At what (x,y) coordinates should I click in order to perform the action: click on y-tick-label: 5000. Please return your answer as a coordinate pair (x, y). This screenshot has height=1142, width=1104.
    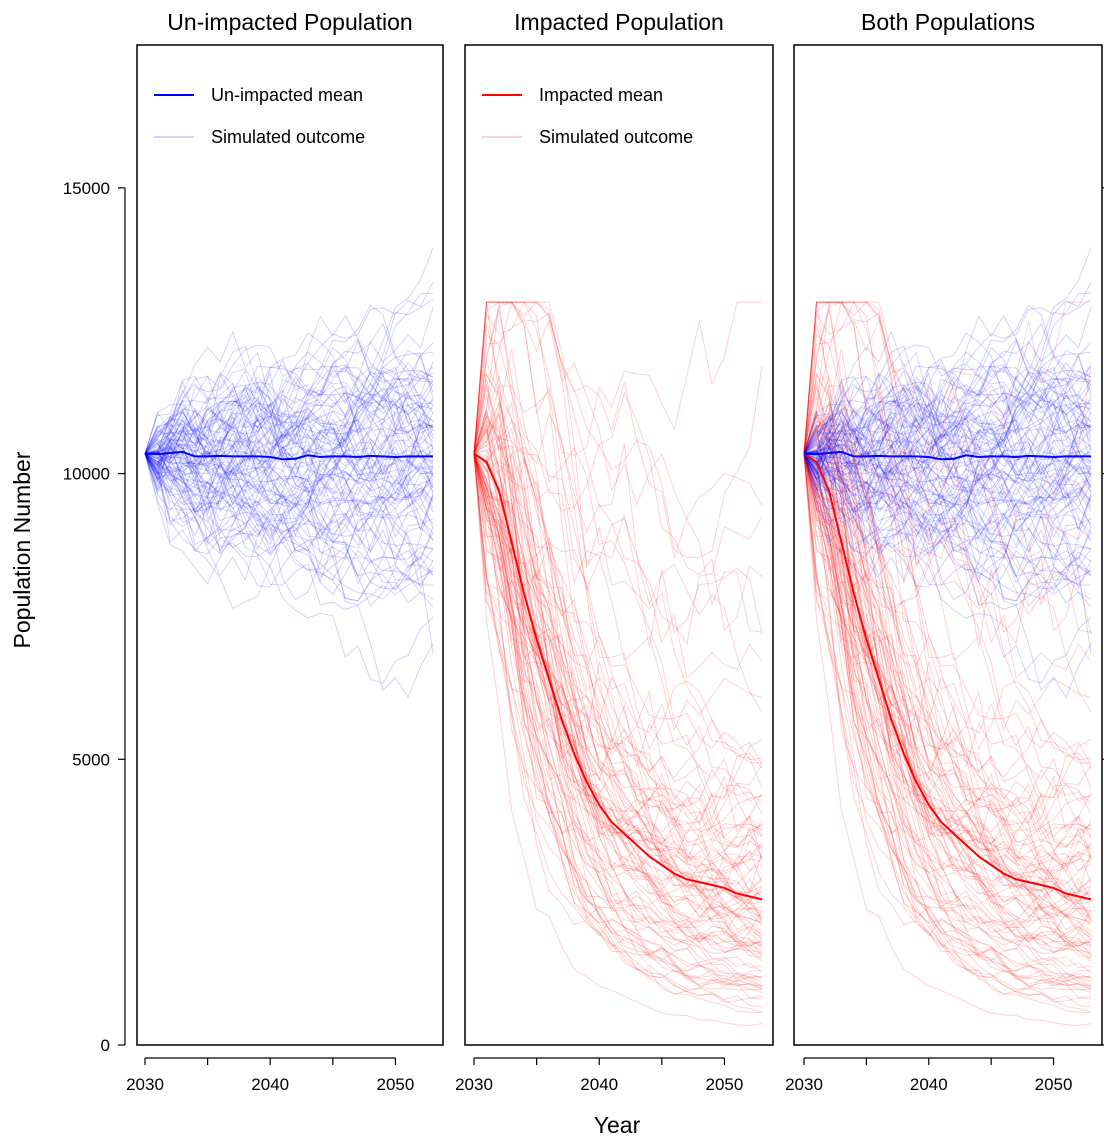
    Looking at the image, I should click on (91, 759).